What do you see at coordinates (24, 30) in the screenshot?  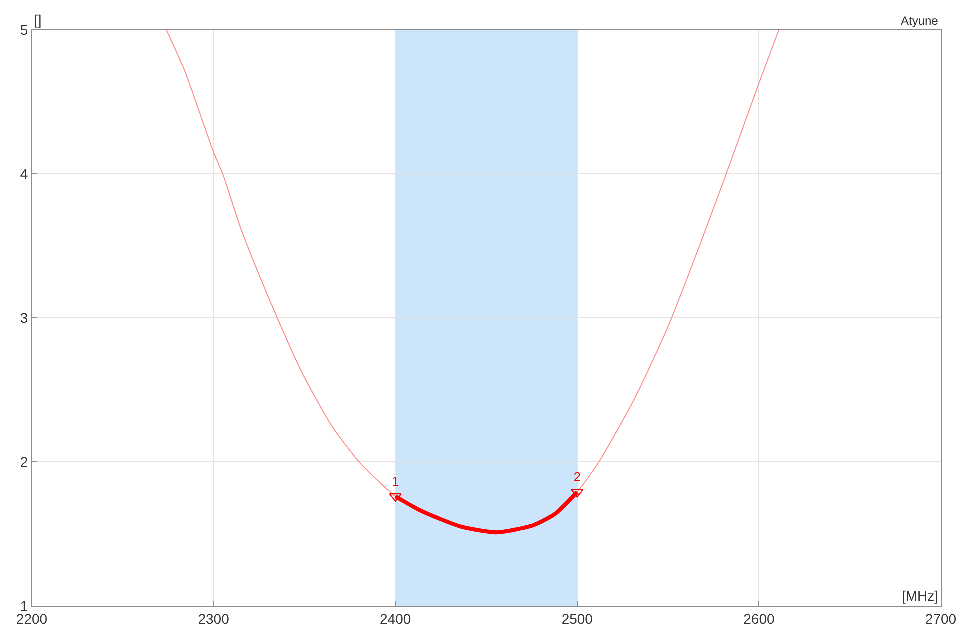 I see `y-tick-label: 5` at bounding box center [24, 30].